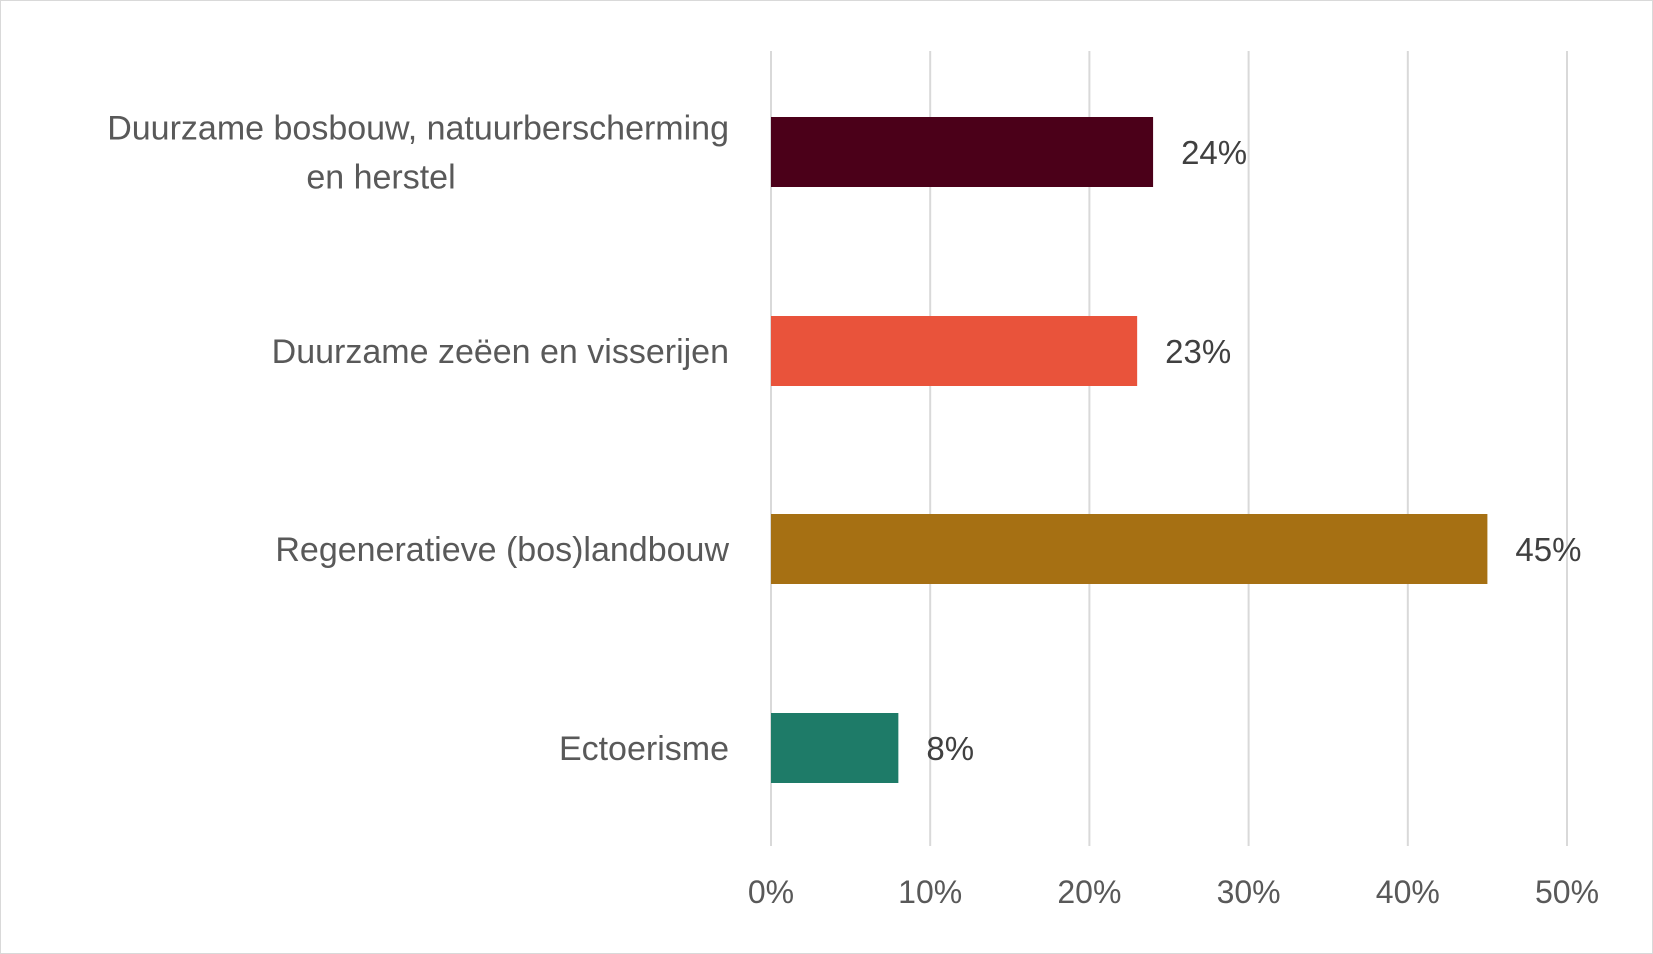 This screenshot has height=954, width=1653. I want to click on category-label: Duurzame zeëen en visserijen, so click(500, 352).